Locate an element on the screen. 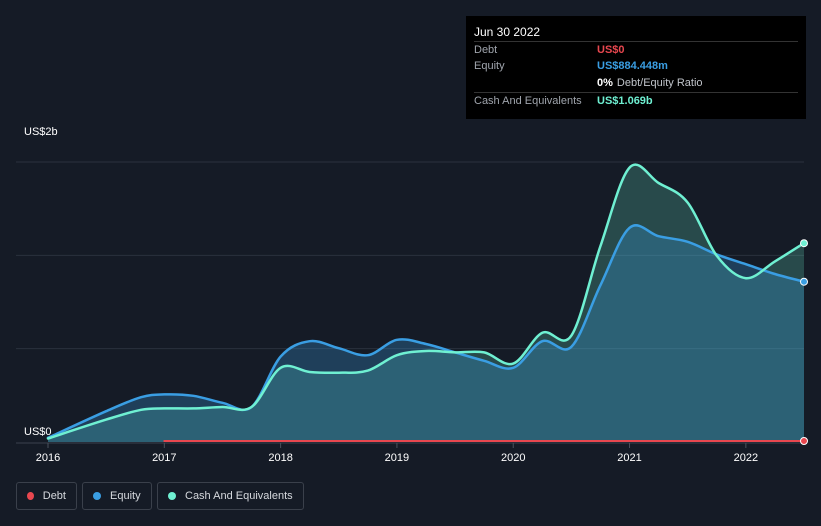 Image resolution: width=821 pixels, height=526 pixels. x-tick-label-2022: 2022 is located at coordinates (746, 458).